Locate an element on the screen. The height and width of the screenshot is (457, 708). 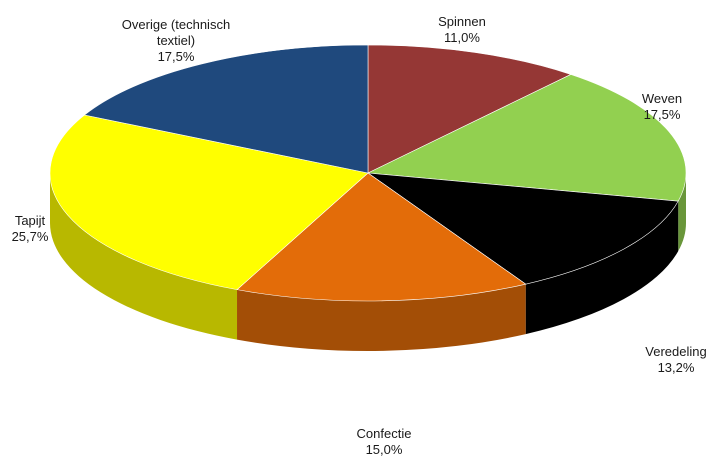
slice-label-veredeling: Veredeling 13,2% is located at coordinates (675, 359).